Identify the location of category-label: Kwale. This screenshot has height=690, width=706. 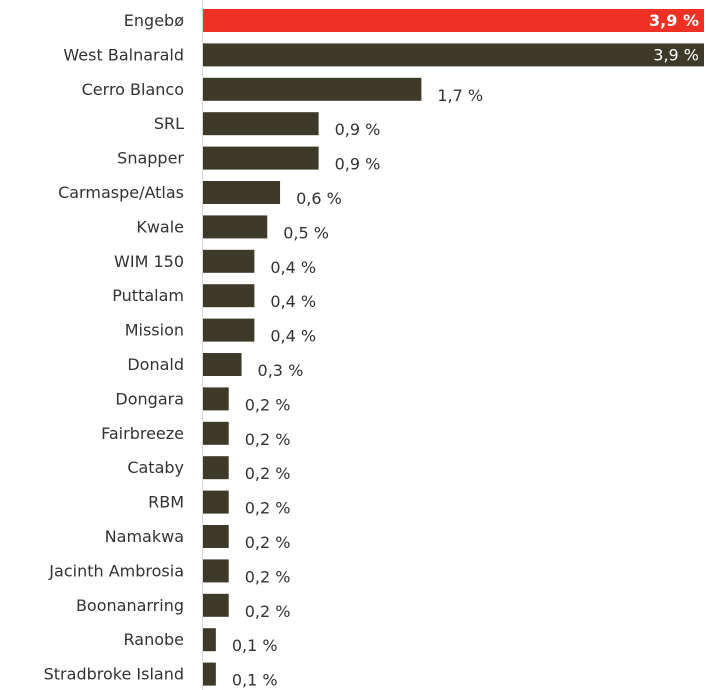
(160, 226).